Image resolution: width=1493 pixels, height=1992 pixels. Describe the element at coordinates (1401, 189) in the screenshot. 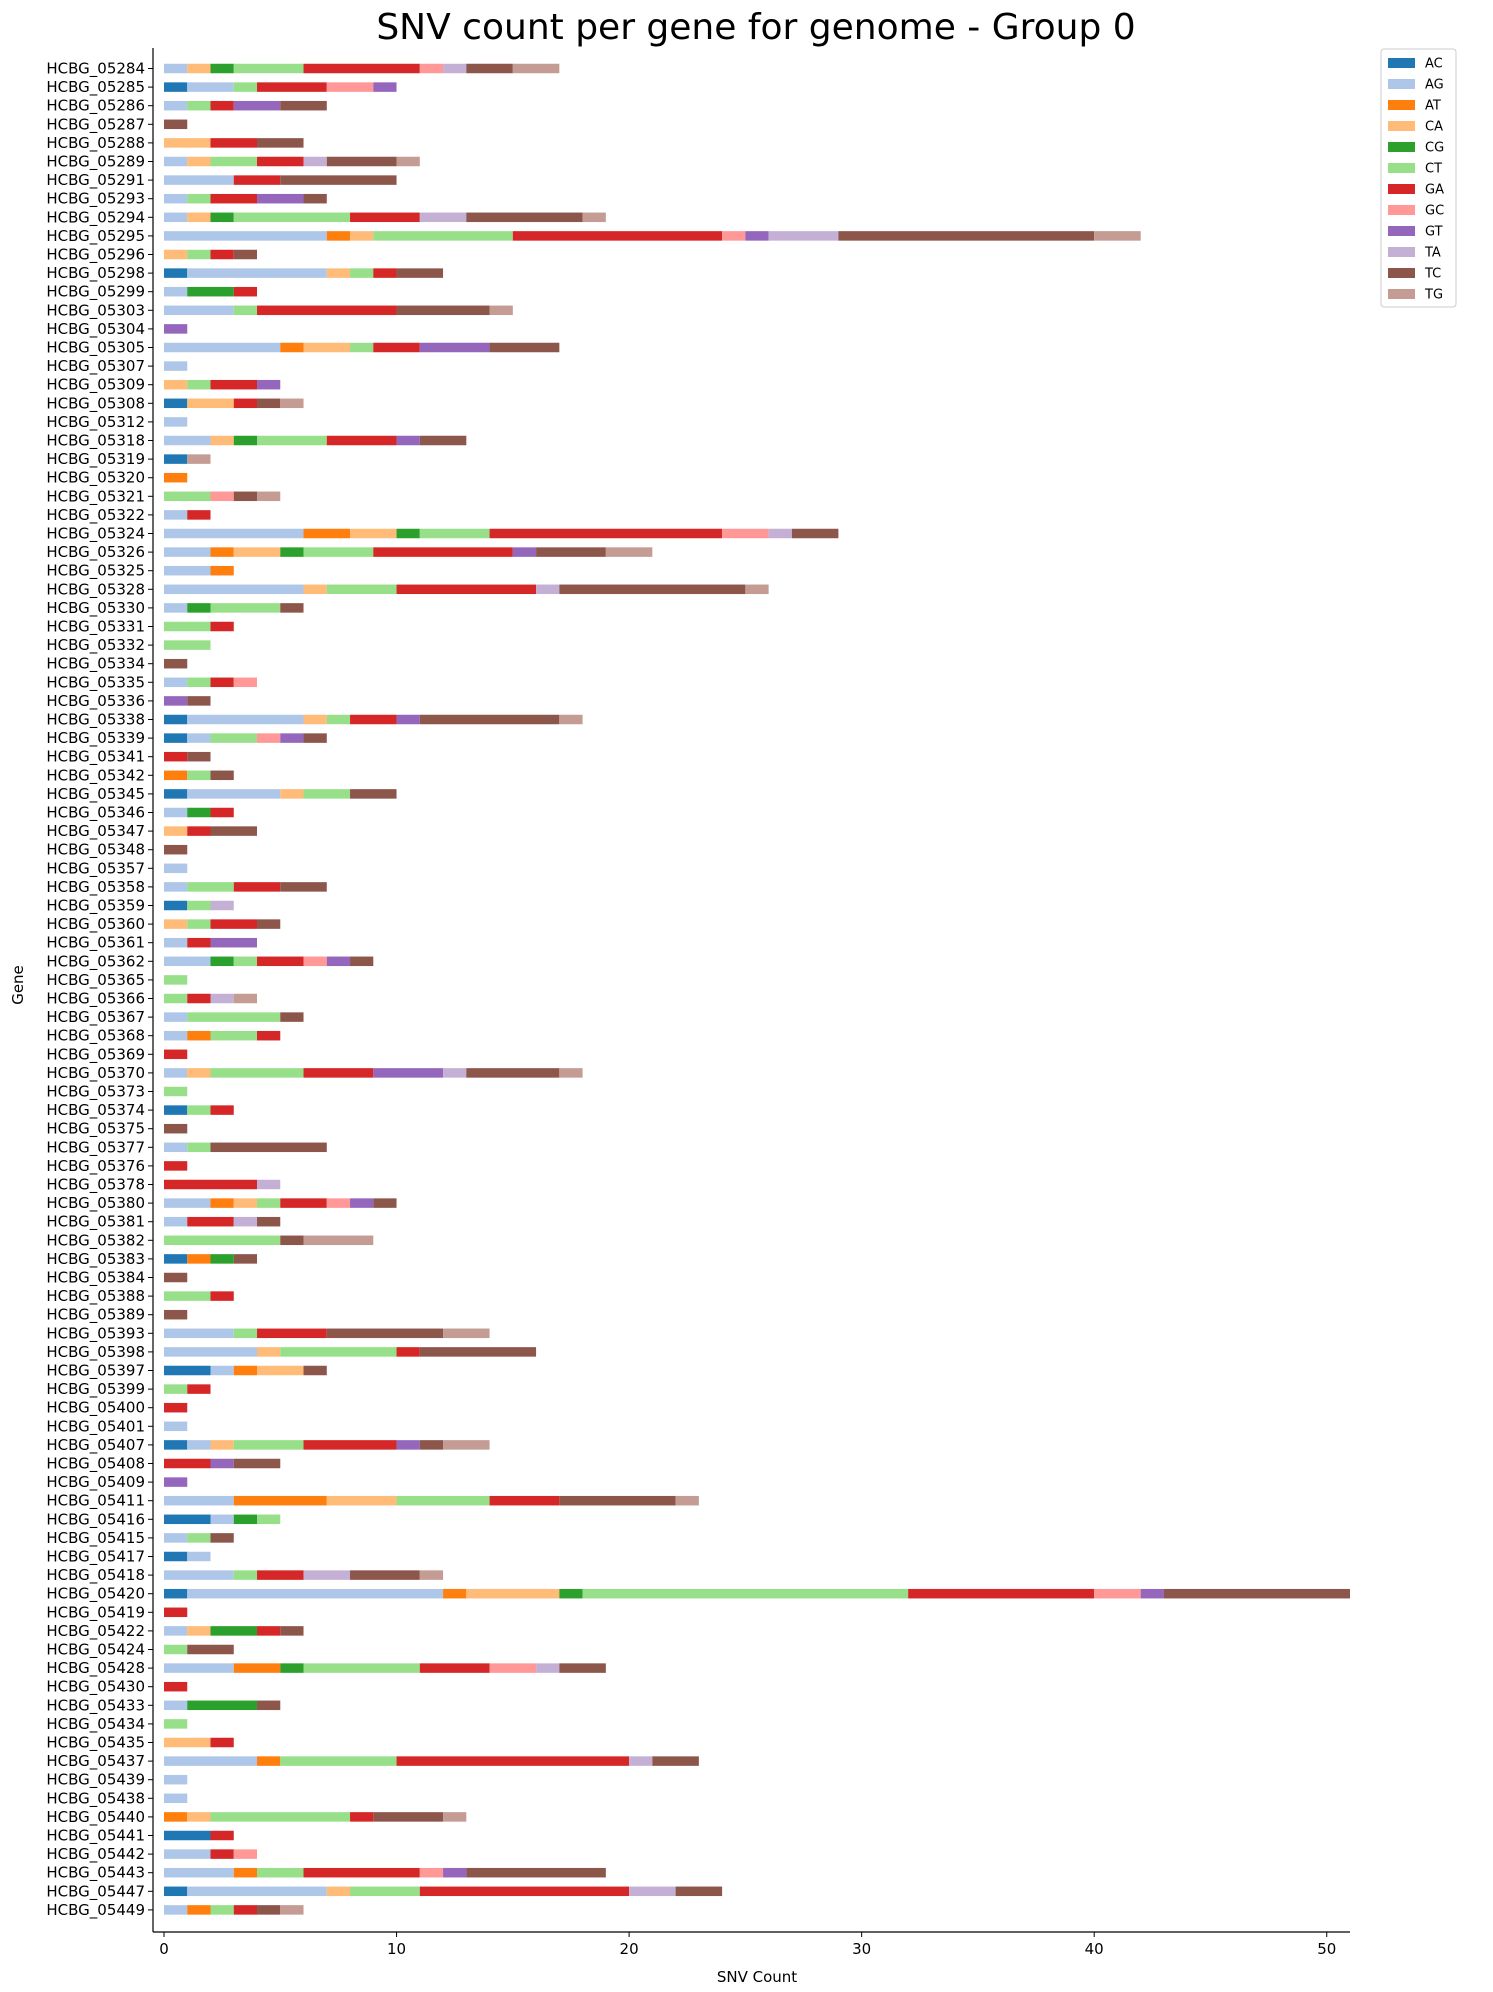

I see `legend-swatch-ga` at that location.